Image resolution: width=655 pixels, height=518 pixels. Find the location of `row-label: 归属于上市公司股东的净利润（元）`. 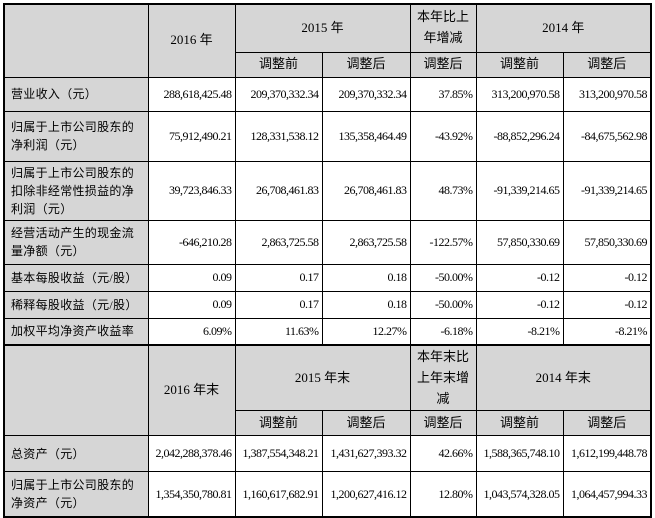

row-label: 归属于上市公司股东的净利润（元） is located at coordinates (76, 136).